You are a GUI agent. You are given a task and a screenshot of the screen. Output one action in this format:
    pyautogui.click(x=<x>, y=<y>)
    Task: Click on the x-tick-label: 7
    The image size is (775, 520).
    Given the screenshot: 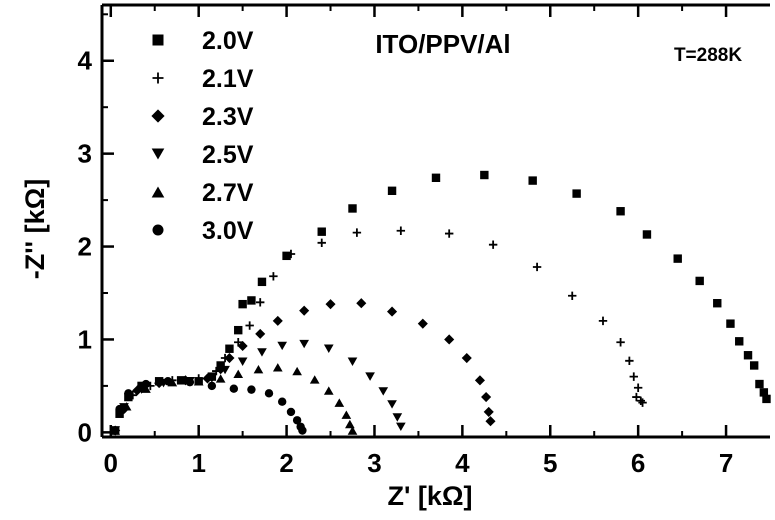 What is the action you would take?
    pyautogui.click(x=726, y=463)
    